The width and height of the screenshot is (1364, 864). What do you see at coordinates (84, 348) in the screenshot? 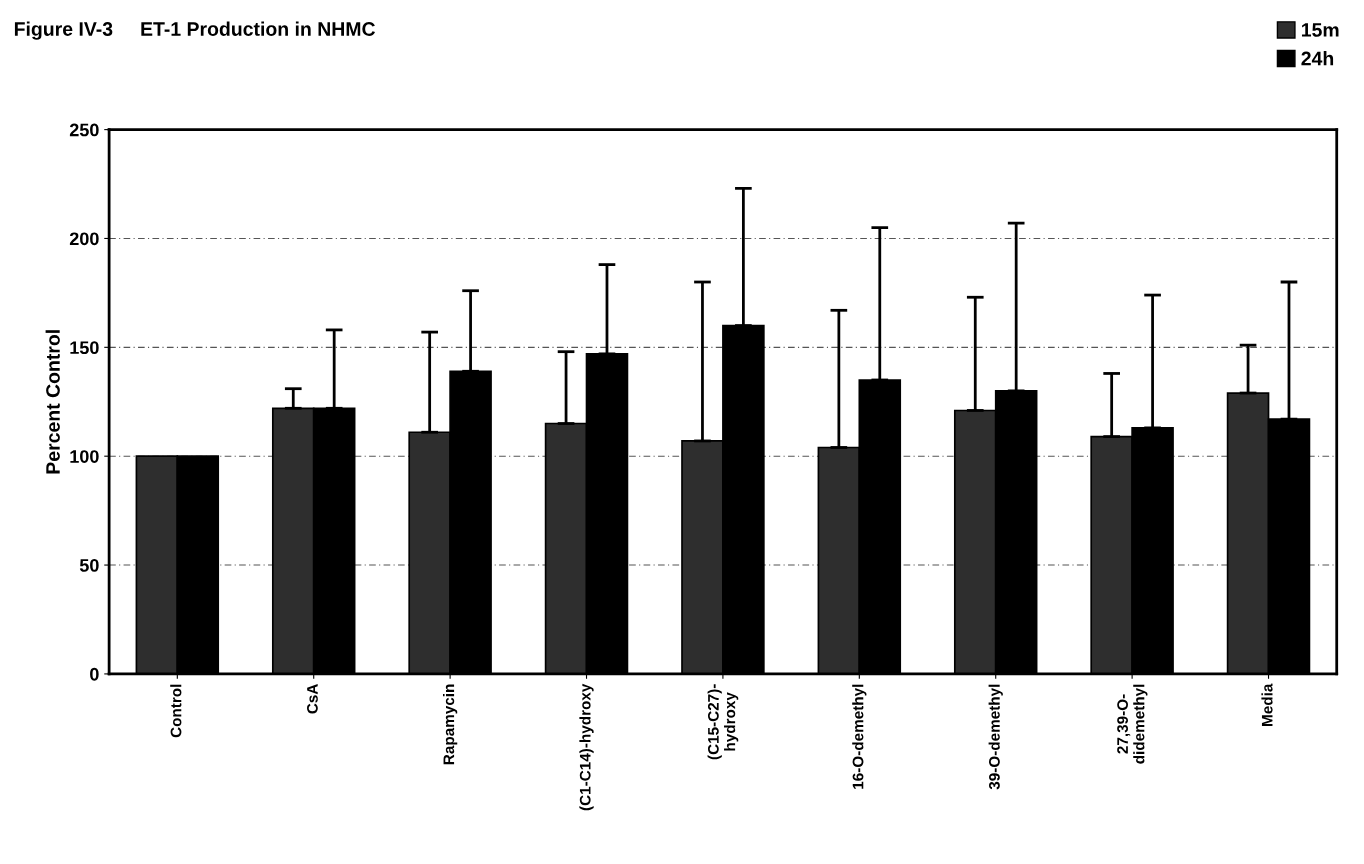
I see `y-tick-label: 150` at bounding box center [84, 348].